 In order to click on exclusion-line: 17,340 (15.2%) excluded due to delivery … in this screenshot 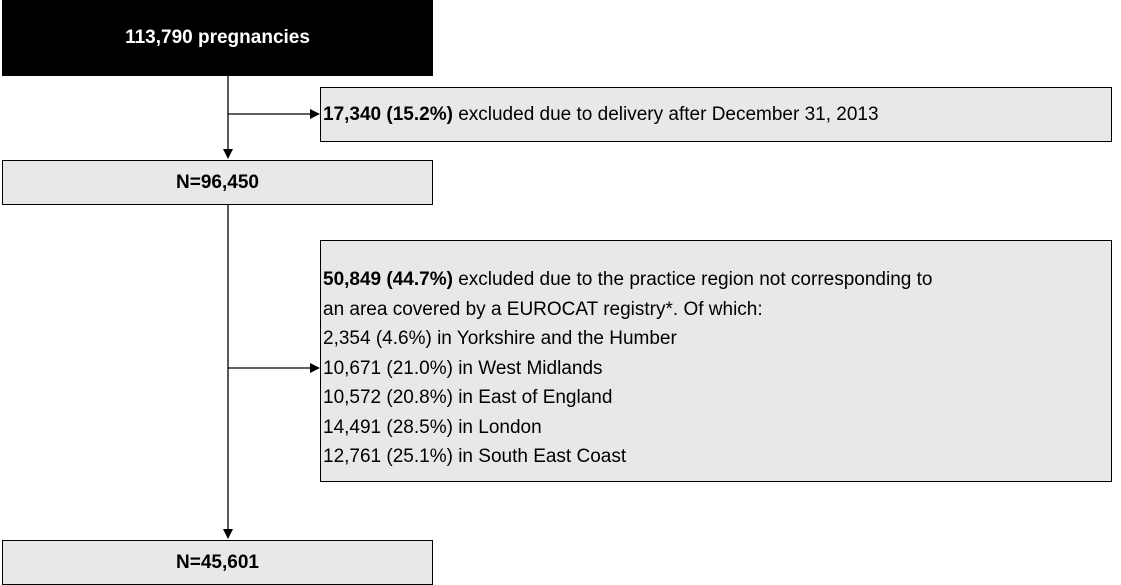, I will do `click(717, 115)`.